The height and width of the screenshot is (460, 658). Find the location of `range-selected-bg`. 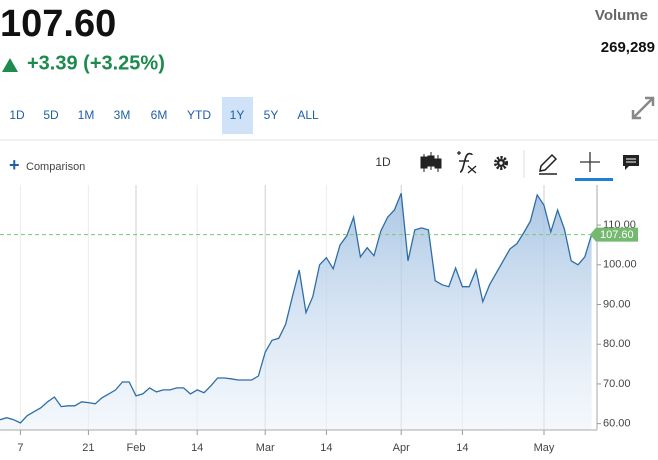

range-selected-bg is located at coordinates (237, 115).